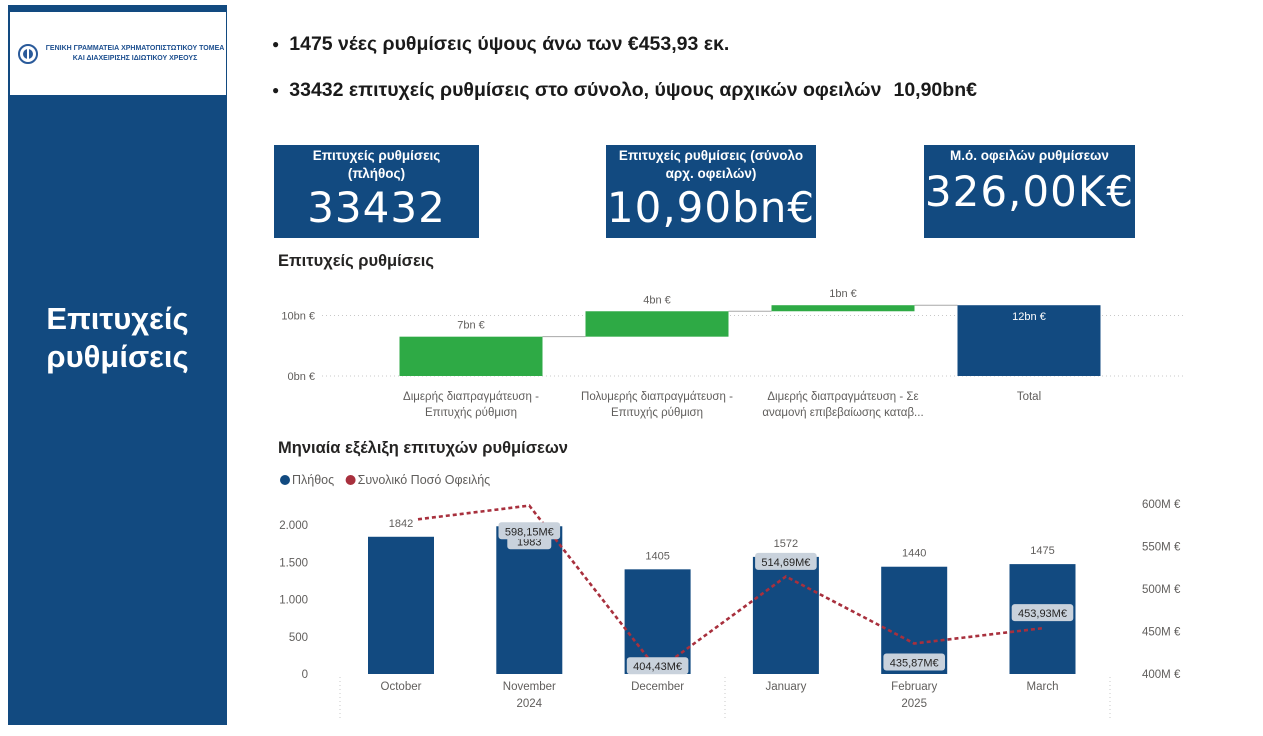  I want to click on y-right-tick-label: 400M €, so click(1161, 675).